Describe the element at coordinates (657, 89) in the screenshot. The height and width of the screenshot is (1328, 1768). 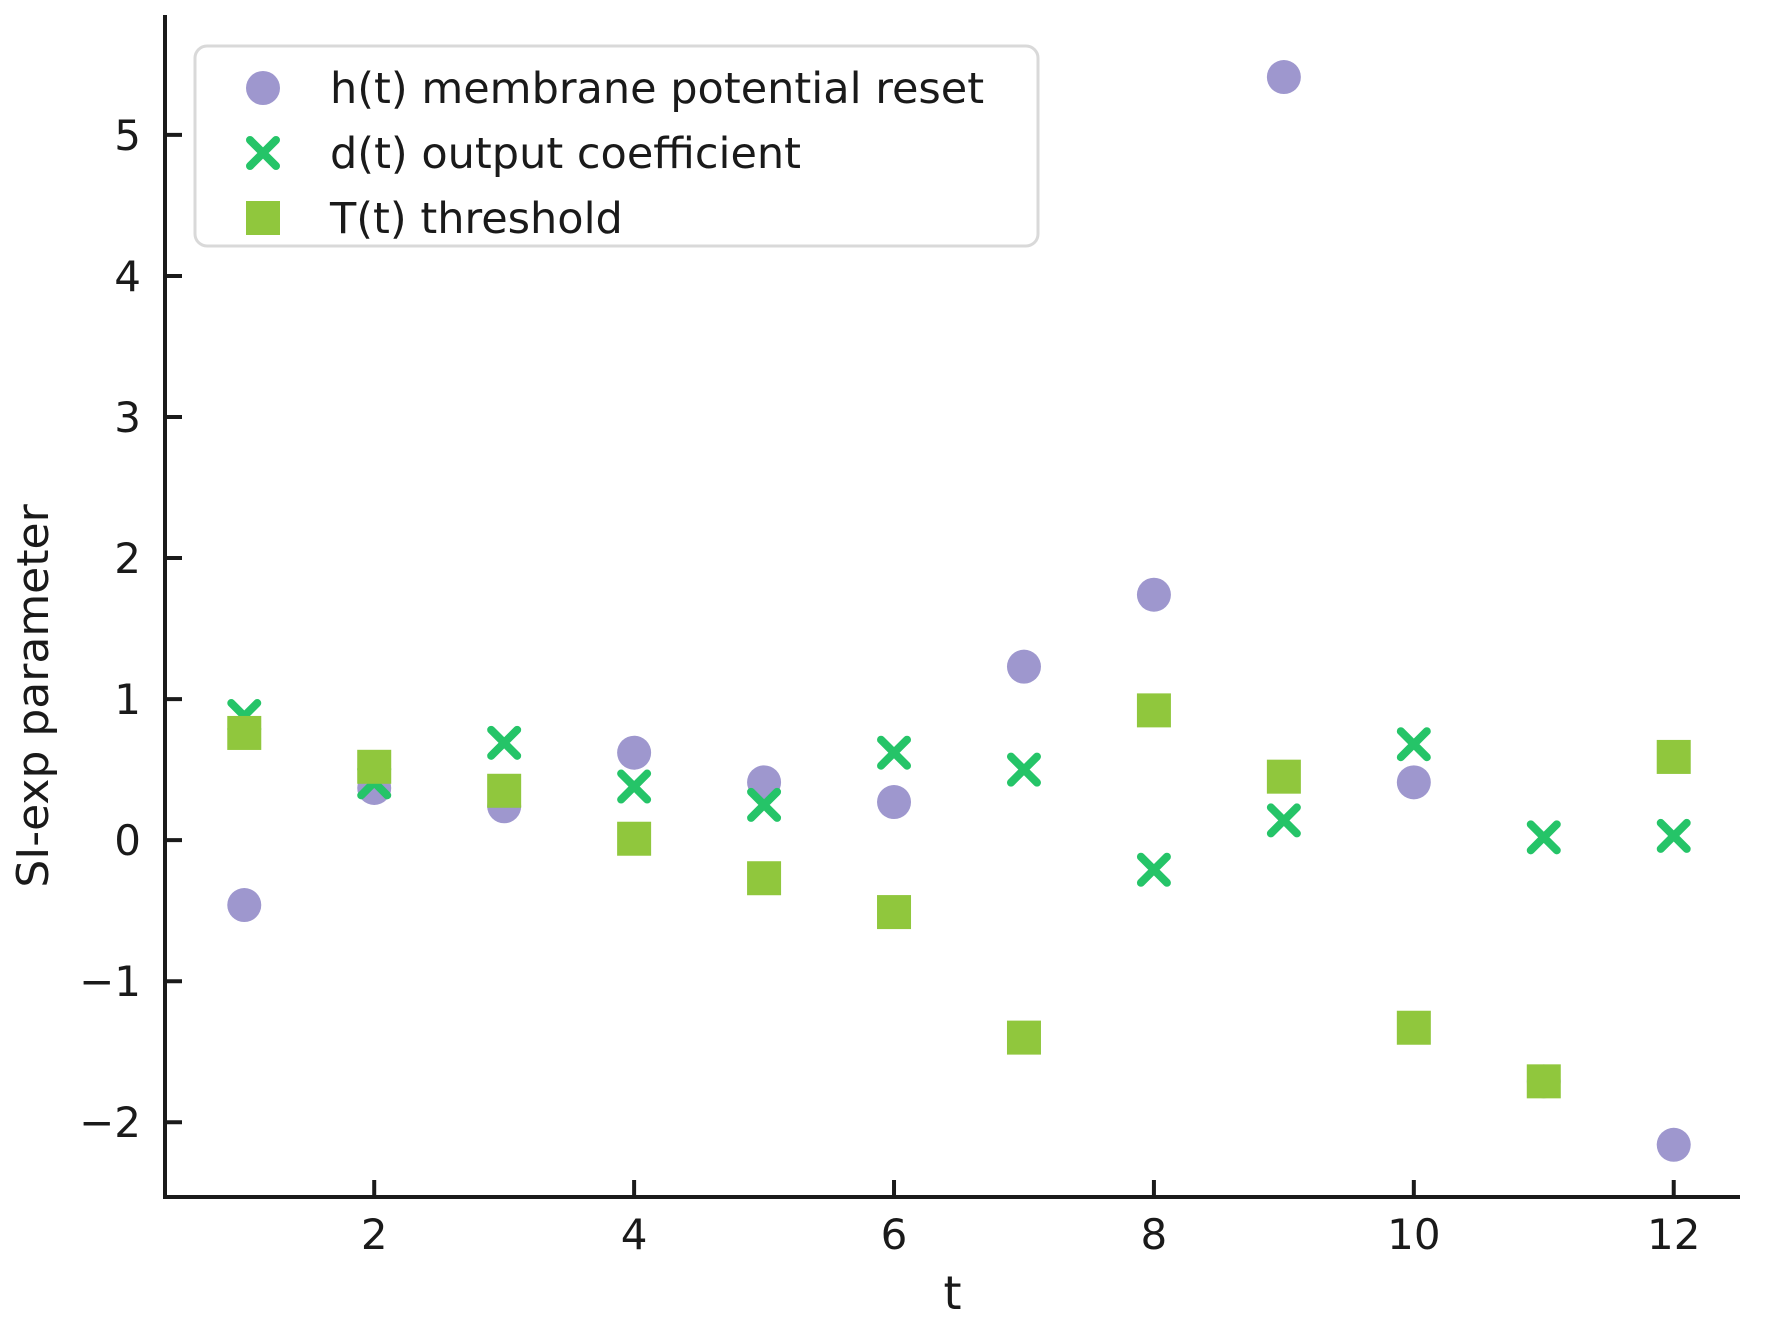
I see `legend-label: h(t) membrane potential reset` at that location.